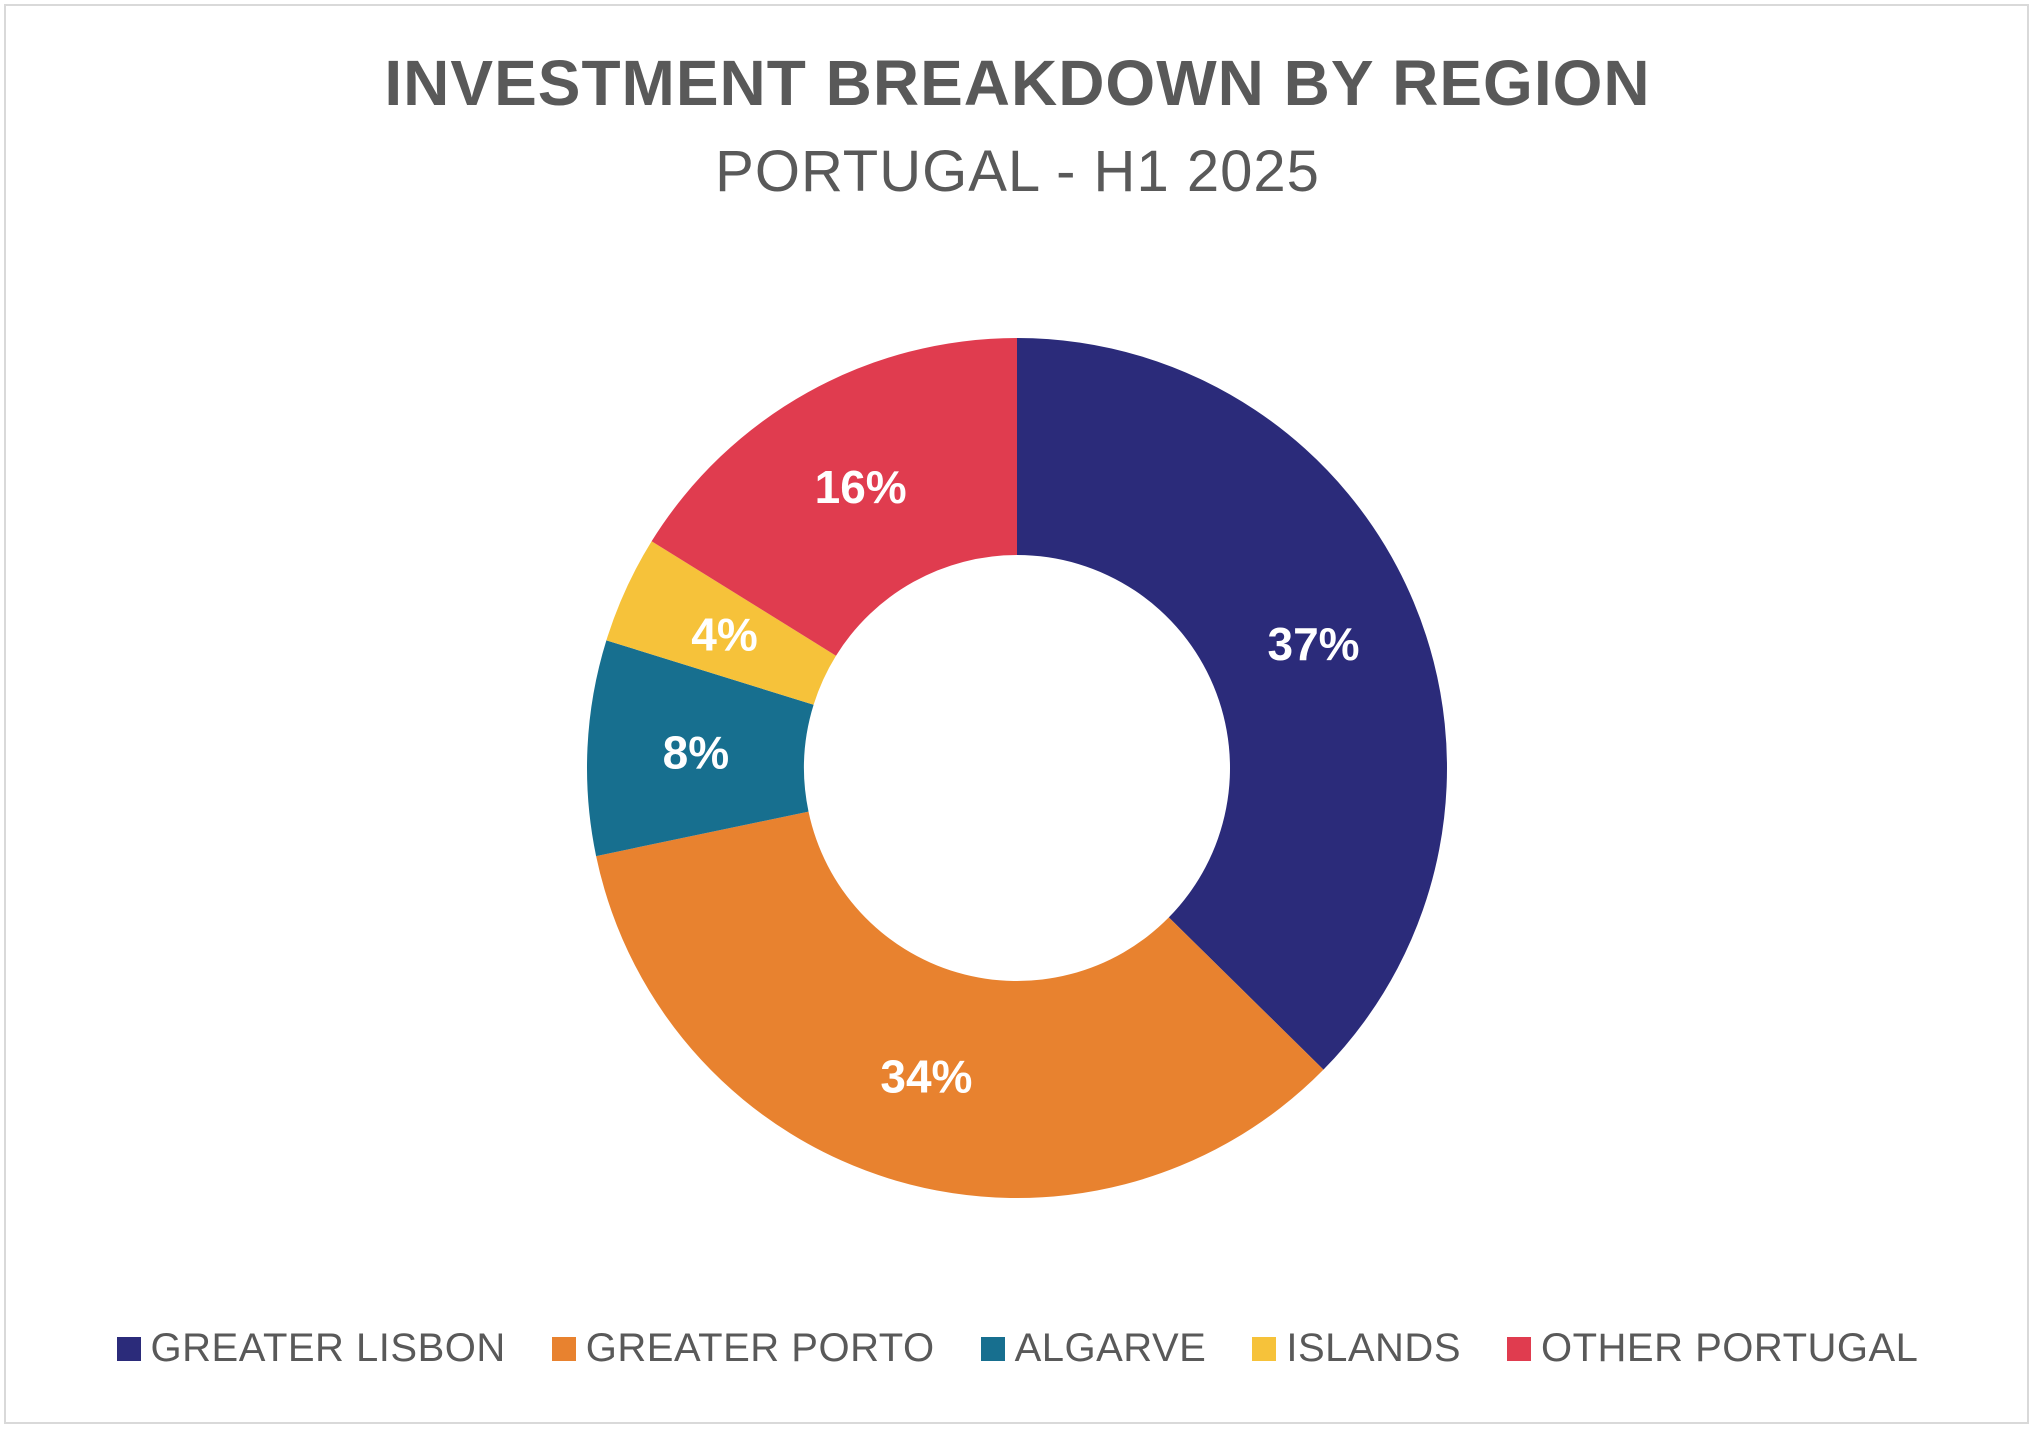 This screenshot has width=2035, height=1430. What do you see at coordinates (1017, 171) in the screenshot?
I see `chart-subtitle: PORTUGAL - H1 2025` at bounding box center [1017, 171].